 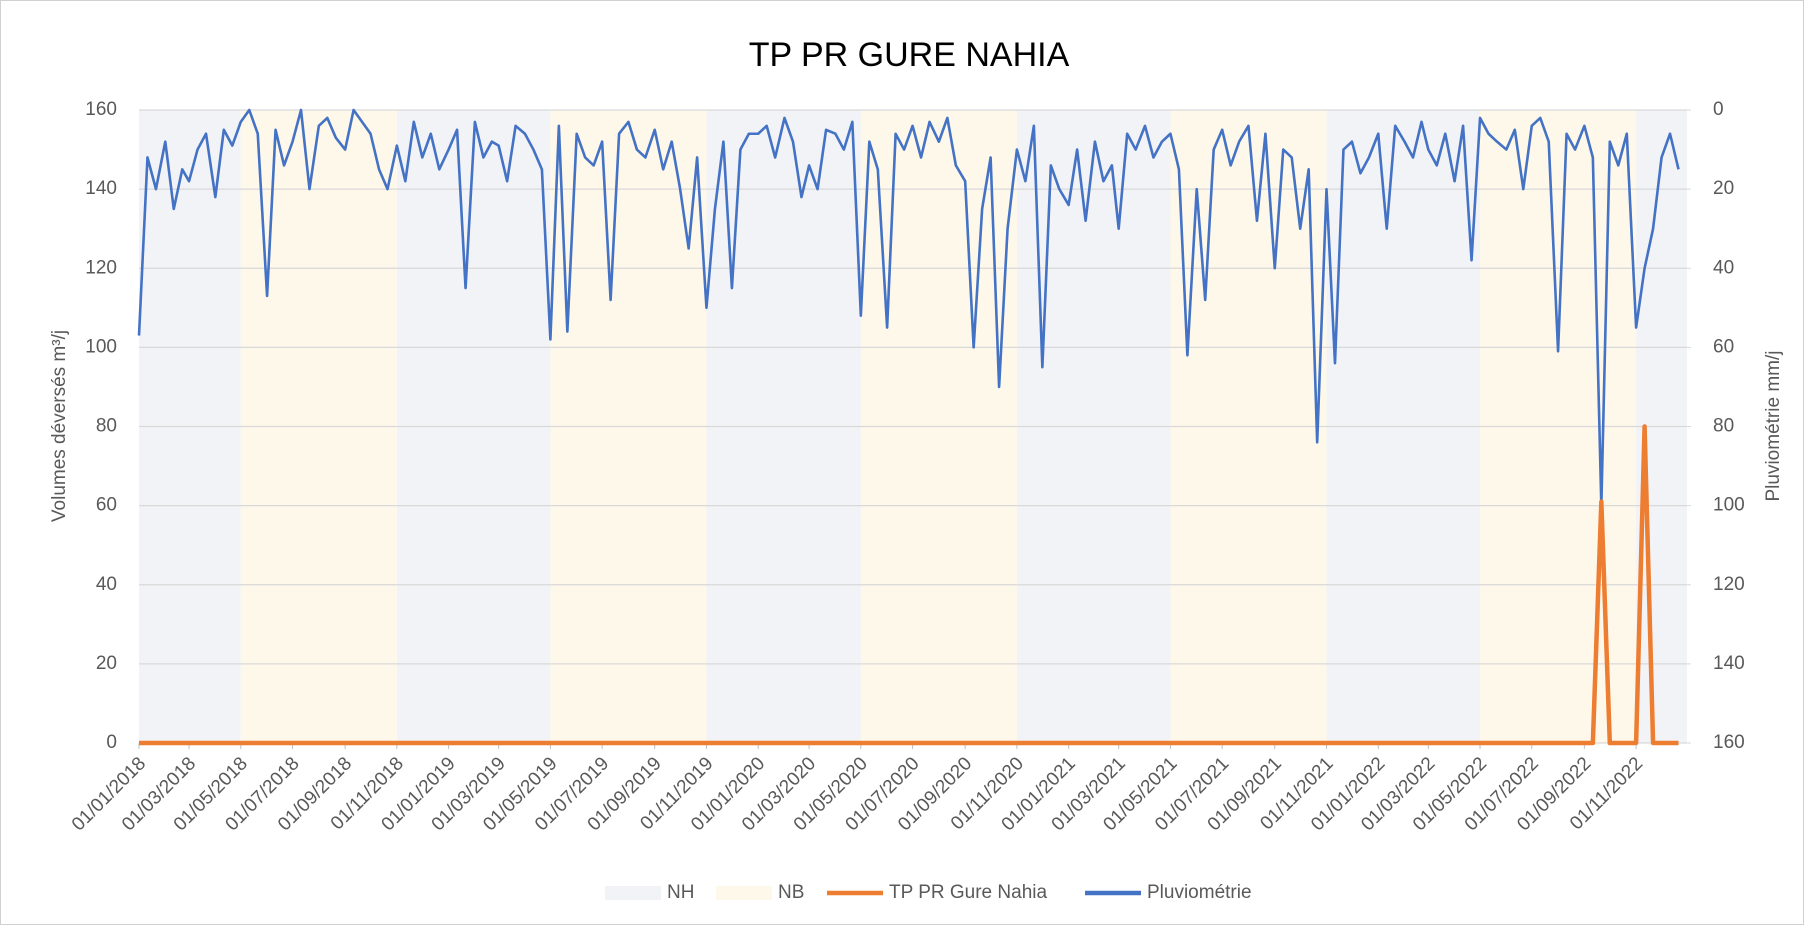 What do you see at coordinates (1729, 584) in the screenshot?
I see `y2-tick-label: 120` at bounding box center [1729, 584].